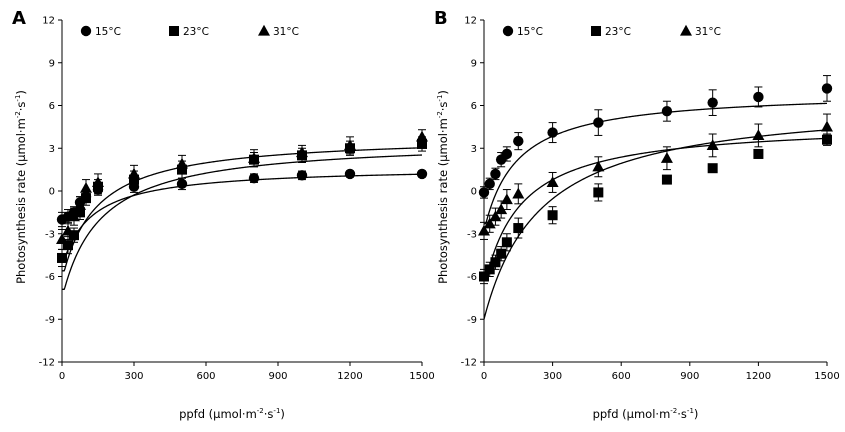  What do you see at coordinates (50, 234) in the screenshot?
I see `y-tick-label: -3` at bounding box center [50, 234].